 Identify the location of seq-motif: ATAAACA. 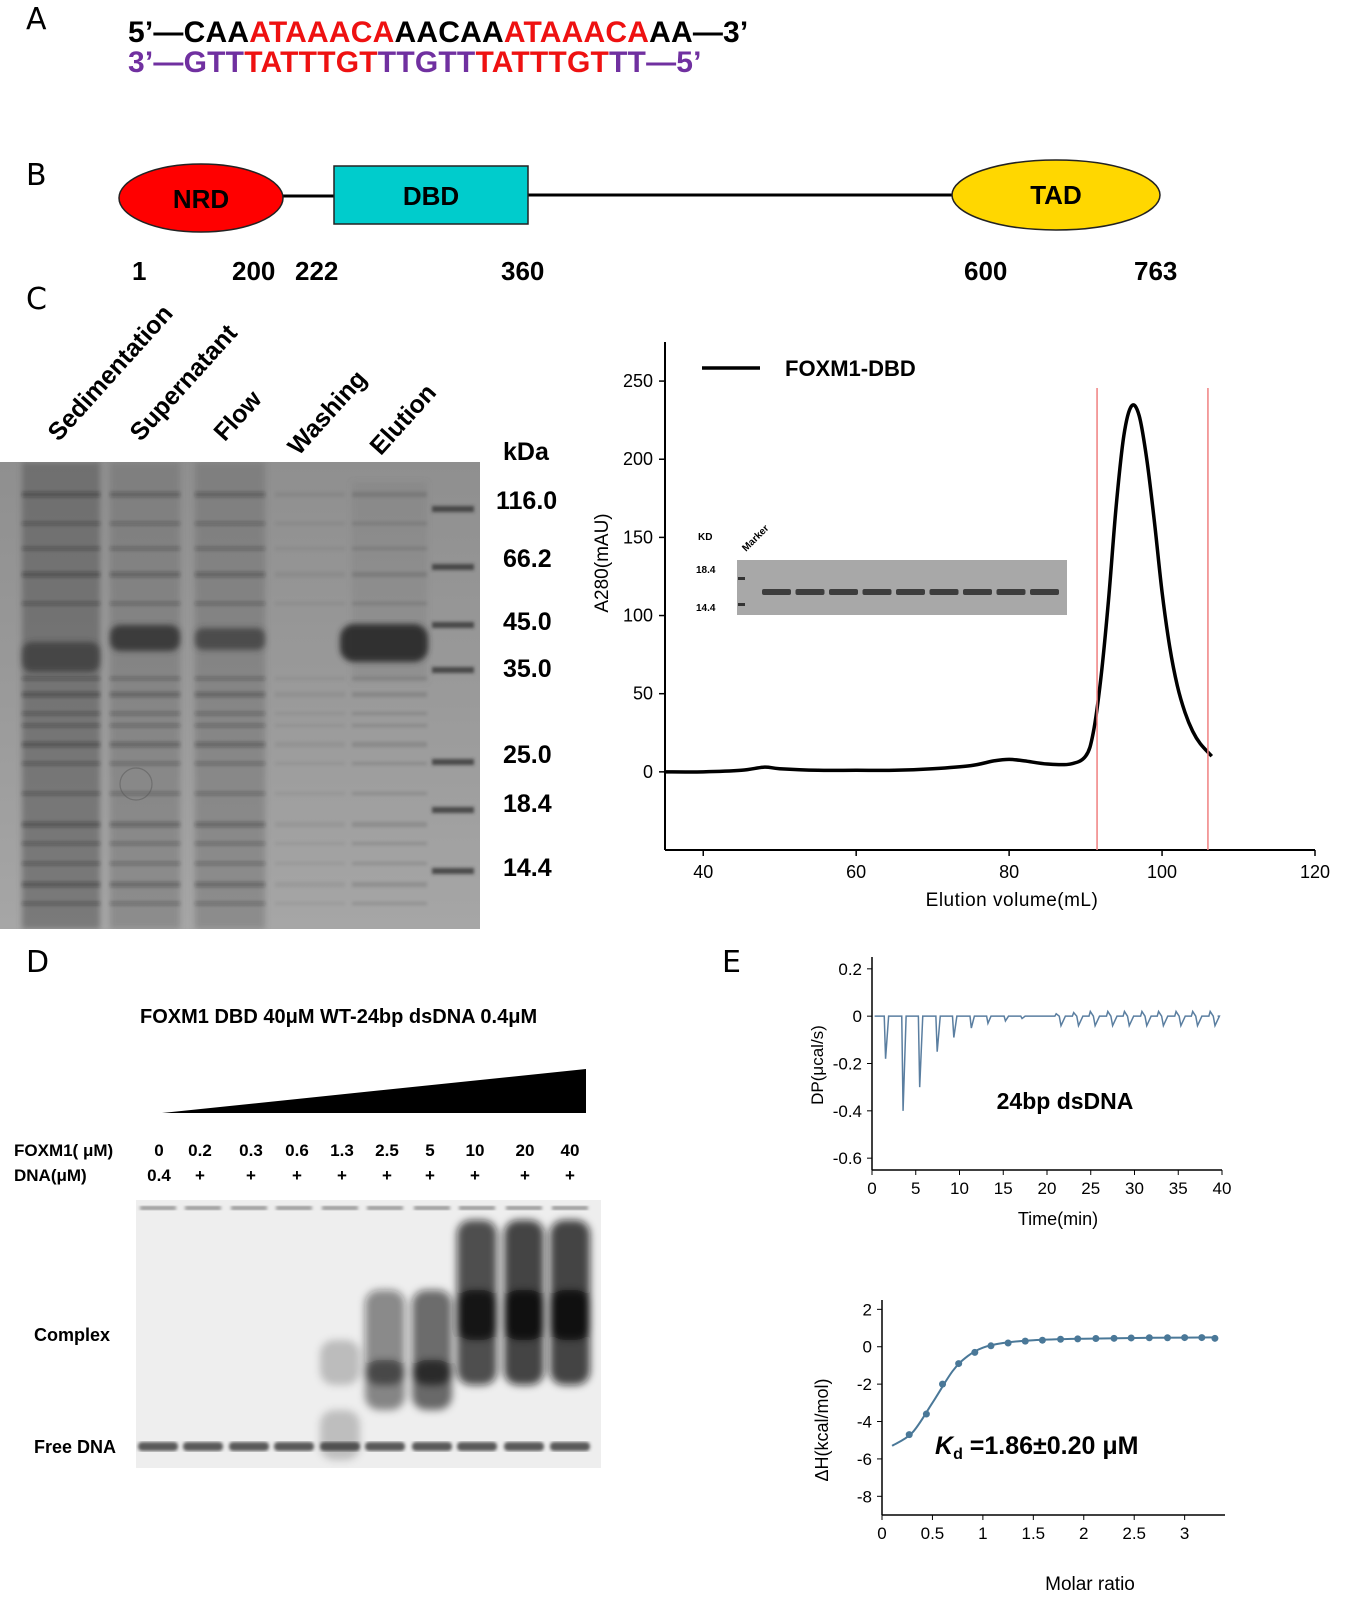
(576, 32).